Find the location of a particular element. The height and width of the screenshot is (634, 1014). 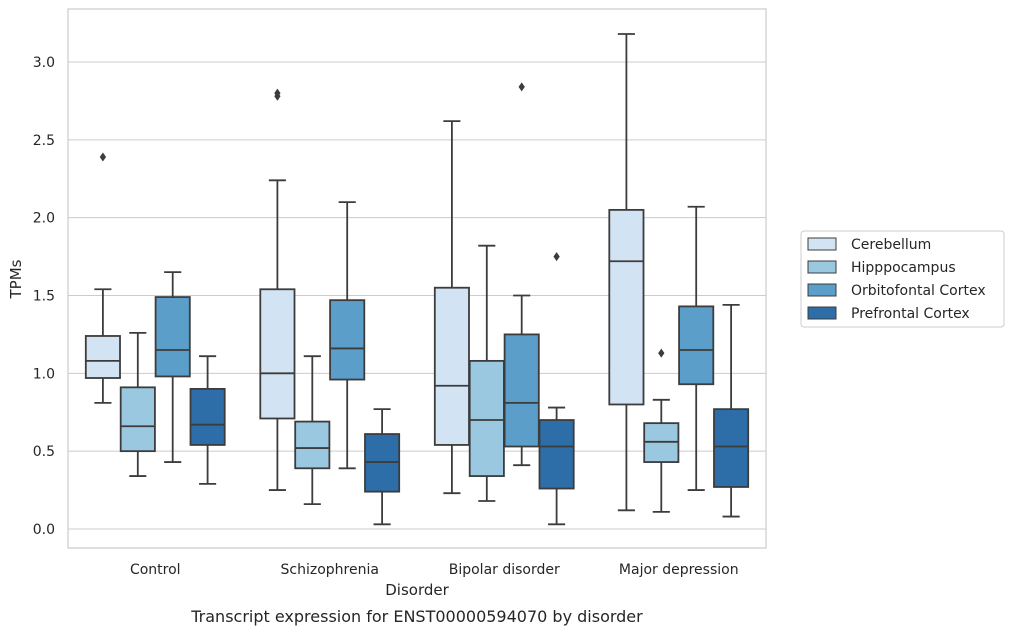

legend-frame is located at coordinates (902, 279).